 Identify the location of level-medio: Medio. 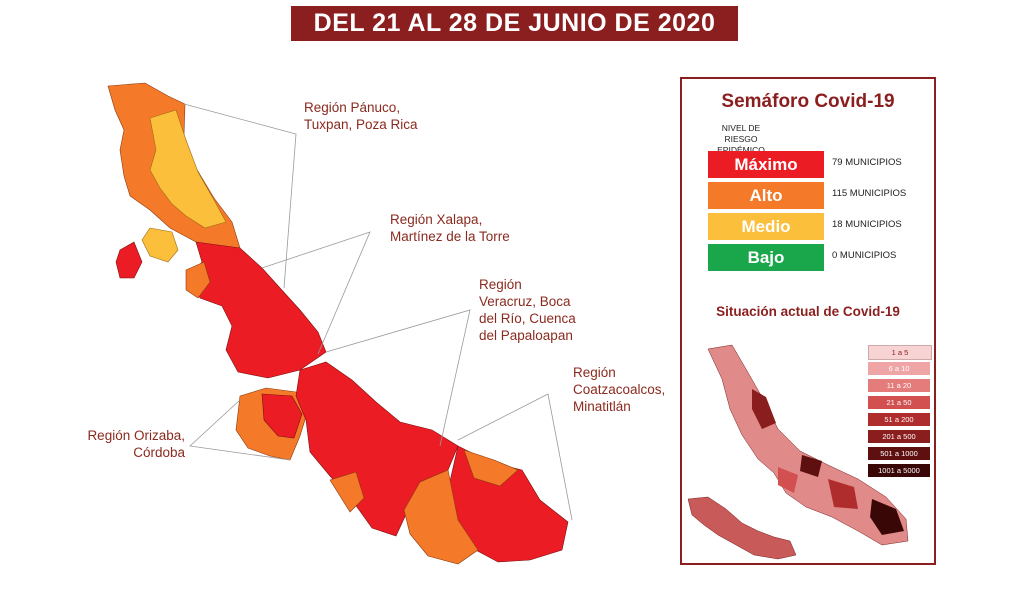
(766, 226).